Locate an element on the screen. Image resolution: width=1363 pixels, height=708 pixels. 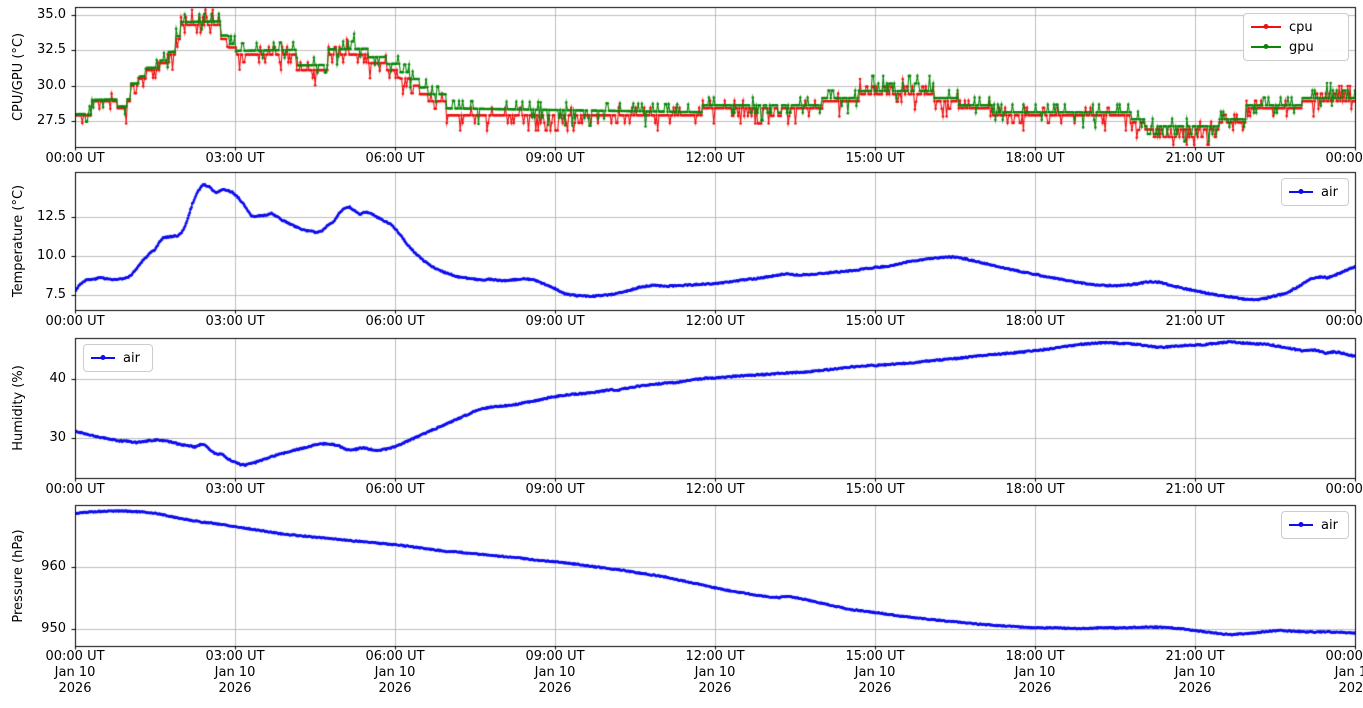
legend-label: gpu is located at coordinates (1301, 47).